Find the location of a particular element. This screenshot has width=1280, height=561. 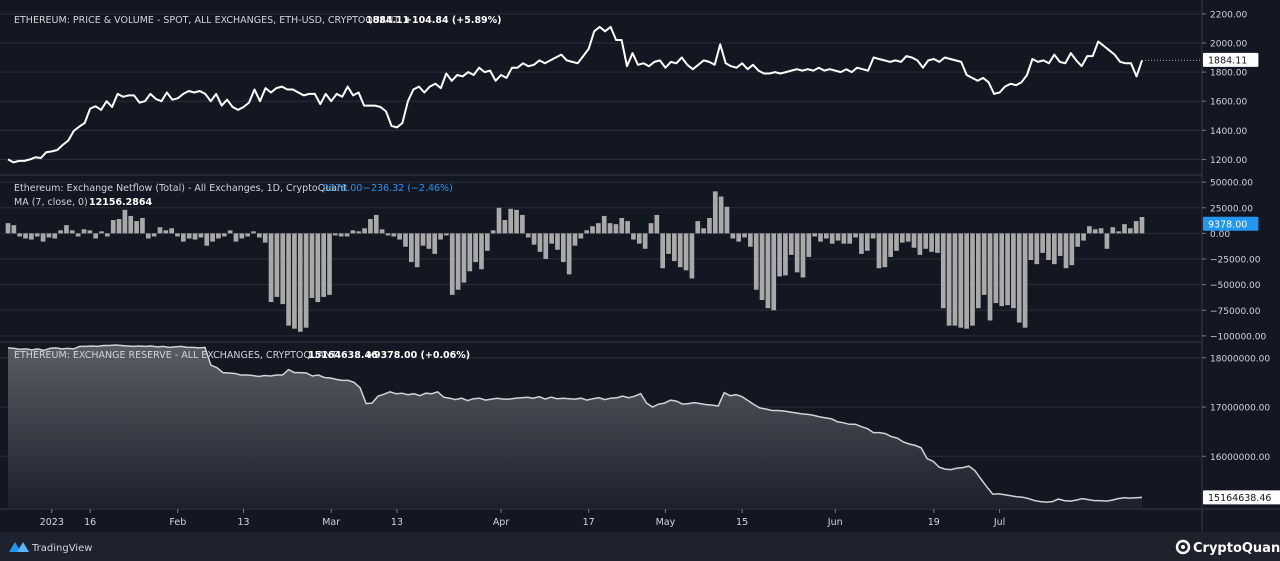

time-axis: 2023 16 Feb 13 Mar 13 Apr 17 May 15 Jun 19 Jul is located at coordinates (523, 518).